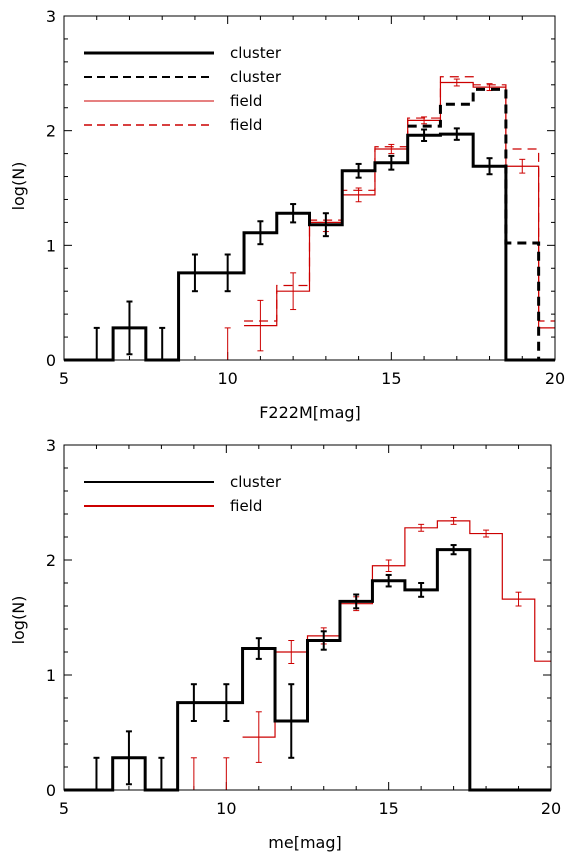 The height and width of the screenshot is (856, 570). I want to click on bottom-x-tick-label: 10, so click(226, 808).